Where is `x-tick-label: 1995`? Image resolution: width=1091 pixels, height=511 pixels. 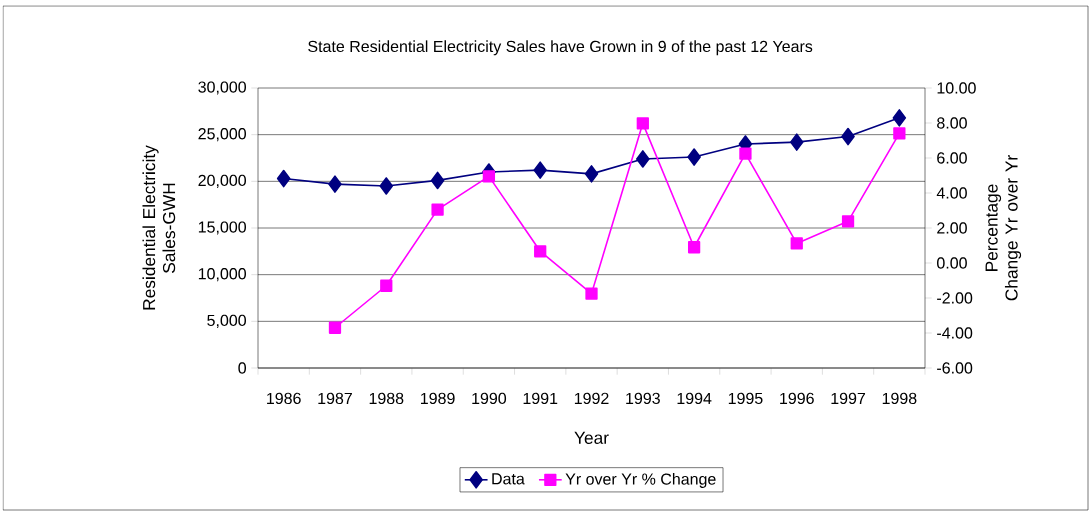 x-tick-label: 1995 is located at coordinates (745, 398).